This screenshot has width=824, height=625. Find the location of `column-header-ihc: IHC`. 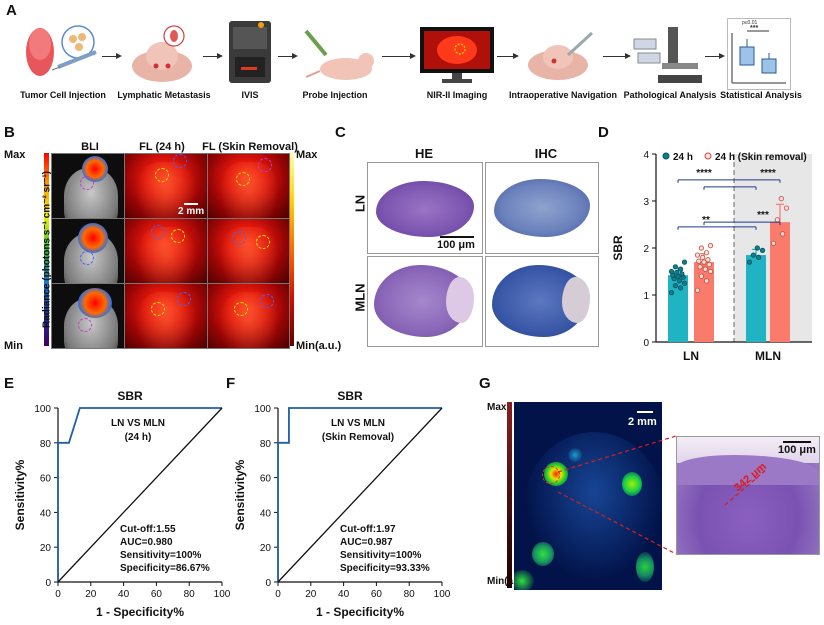

column-header-ihc: IHC is located at coordinates (546, 153).